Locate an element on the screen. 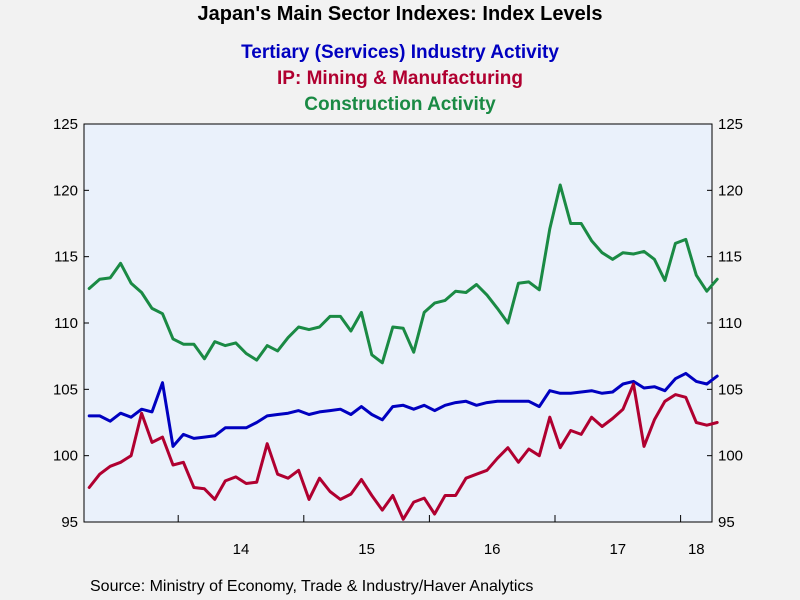  y-tick-label-left: 125 is located at coordinates (65, 124).